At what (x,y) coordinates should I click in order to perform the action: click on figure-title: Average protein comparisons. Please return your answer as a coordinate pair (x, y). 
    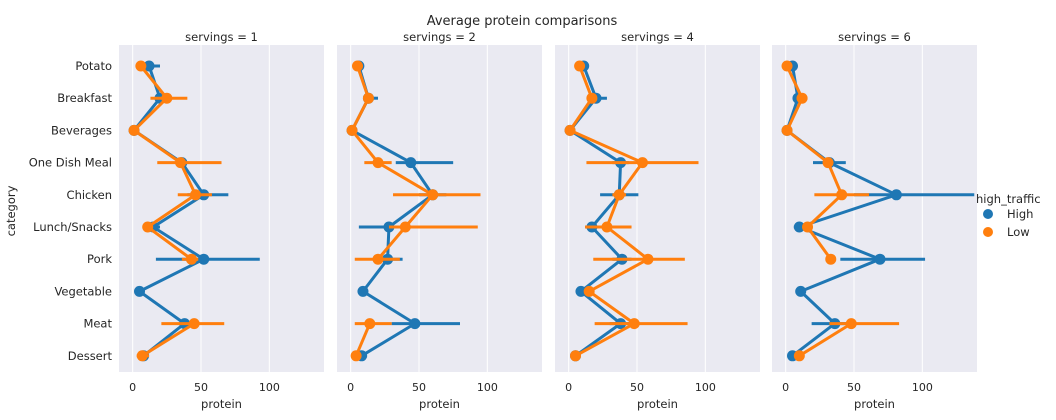
    Looking at the image, I should click on (522, 21).